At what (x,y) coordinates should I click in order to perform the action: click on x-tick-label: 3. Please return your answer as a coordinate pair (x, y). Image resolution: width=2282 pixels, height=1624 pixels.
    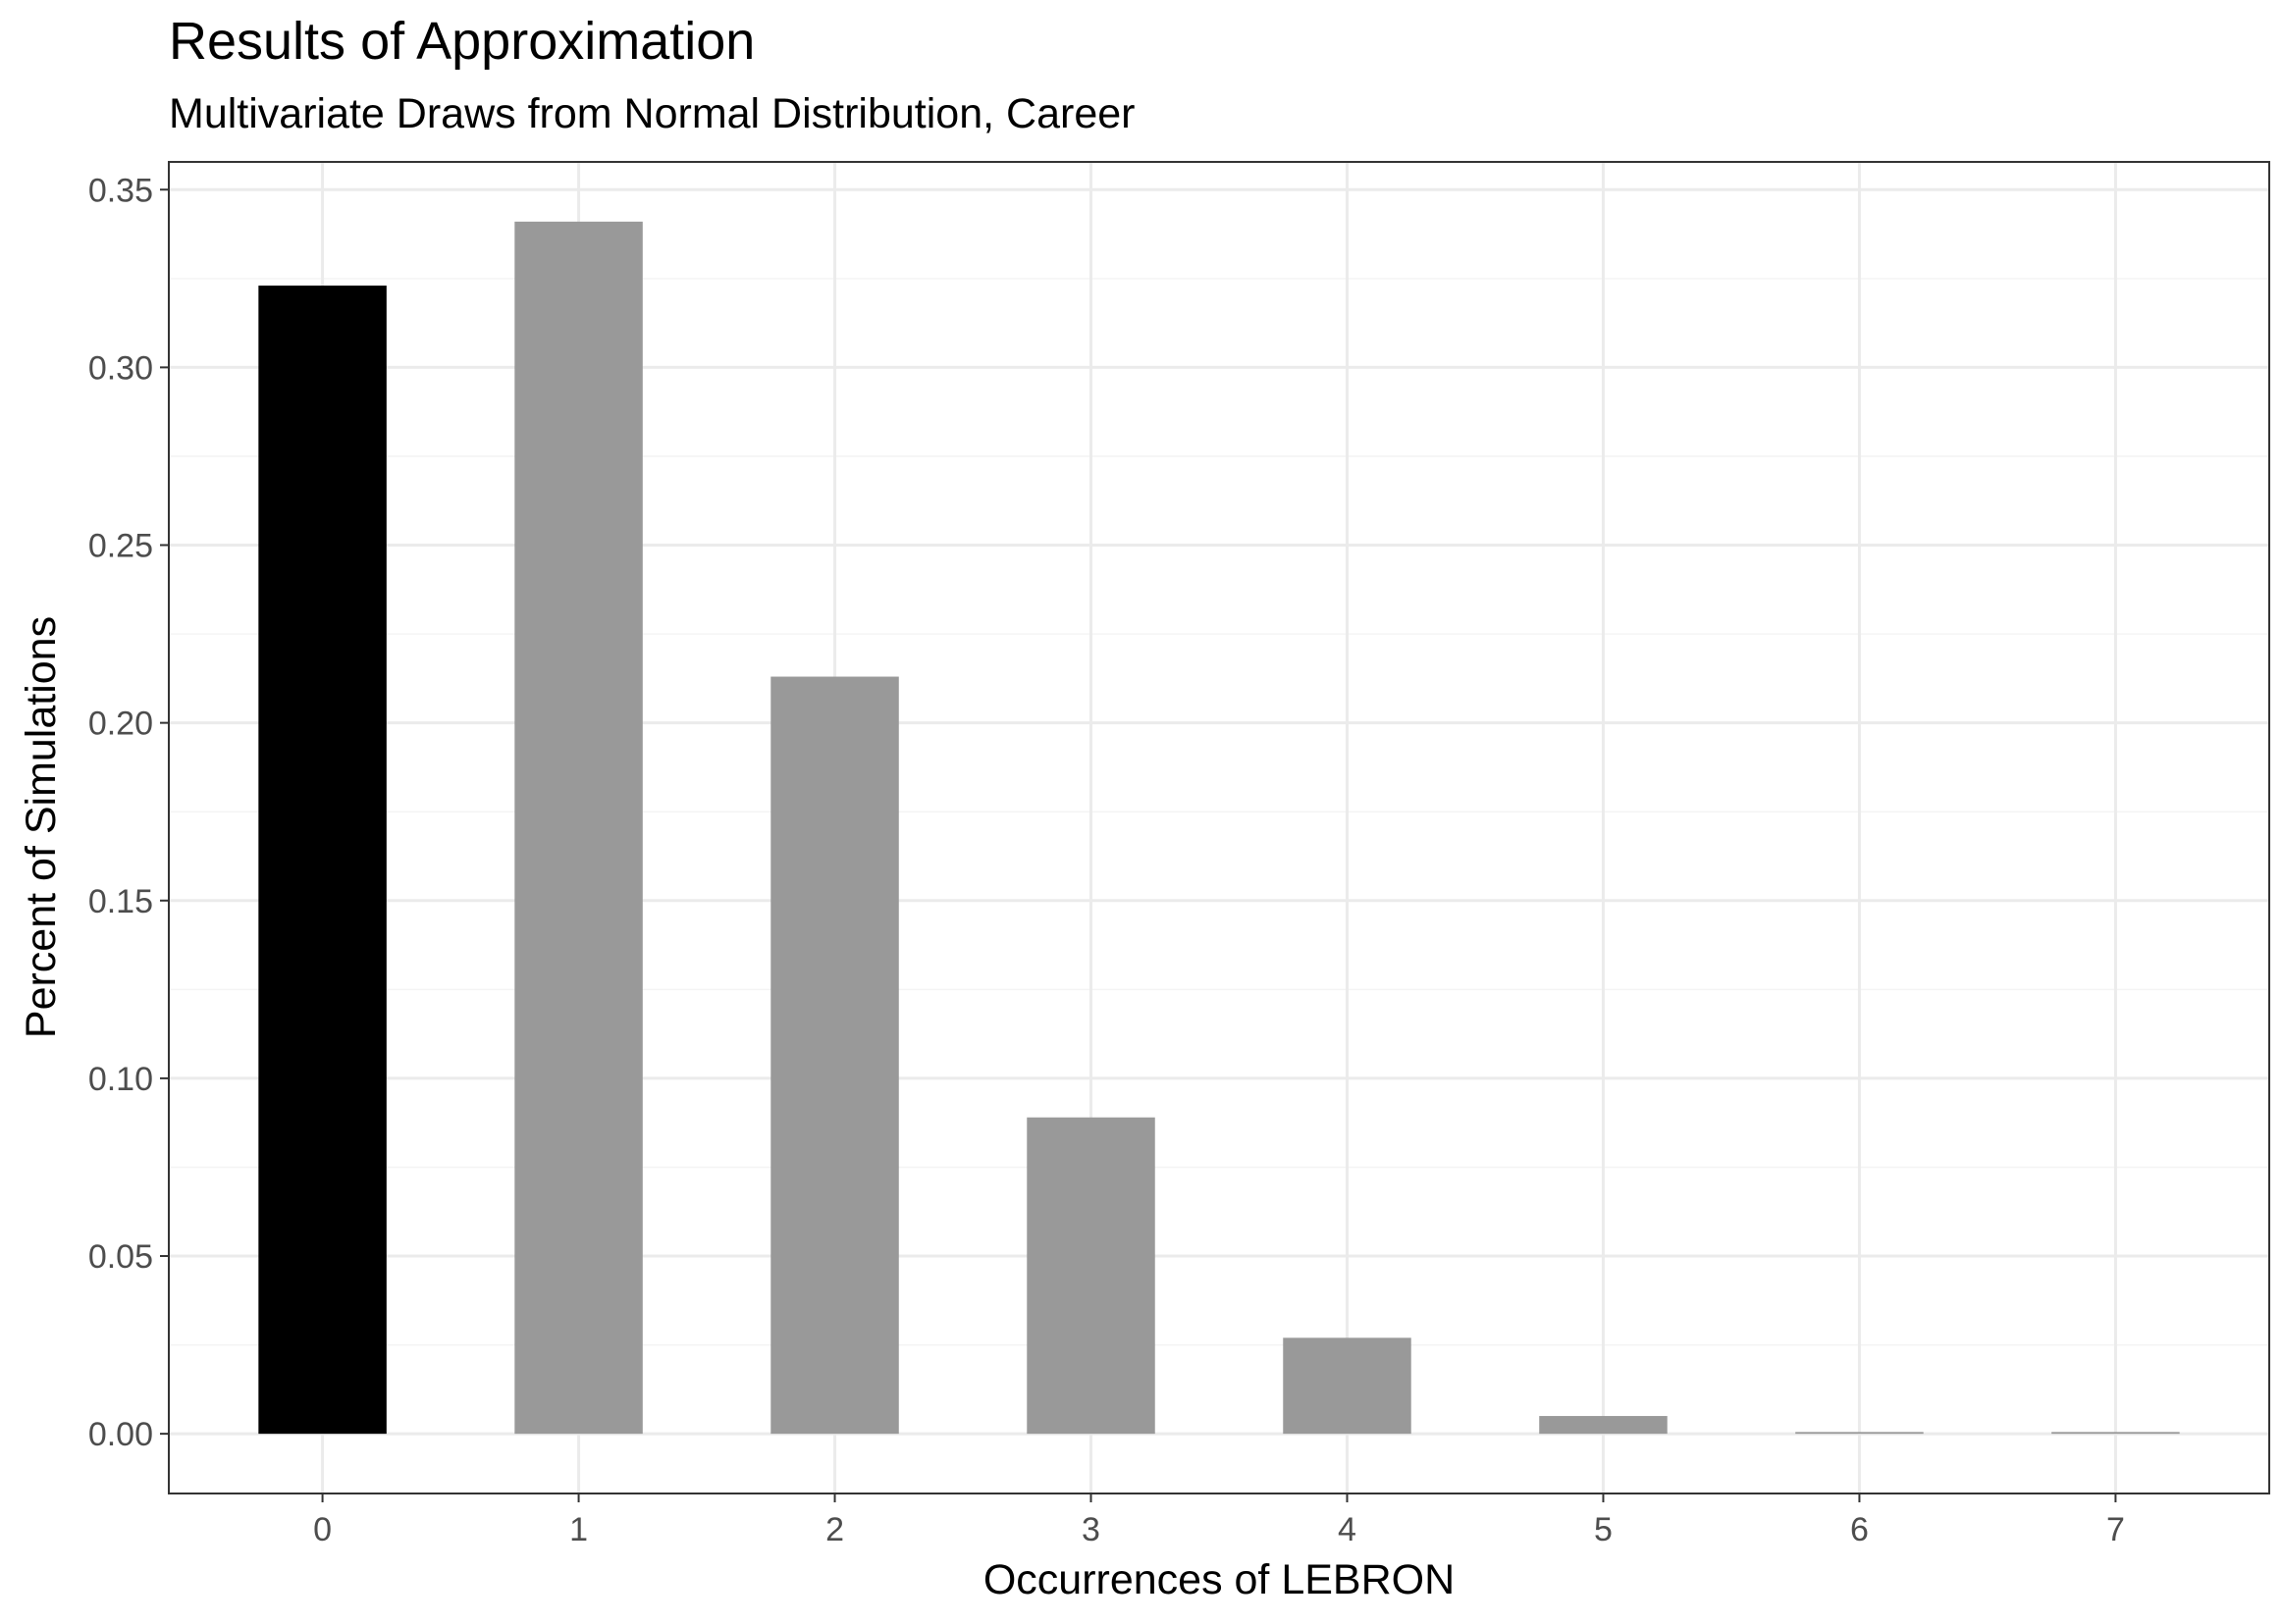
    Looking at the image, I should click on (1091, 1529).